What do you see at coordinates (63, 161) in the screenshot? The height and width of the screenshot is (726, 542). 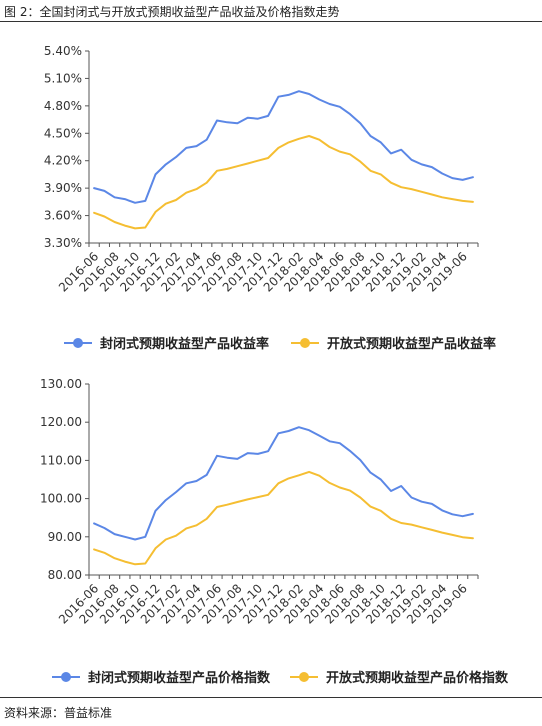 I see `y-tick-label: 4.20%` at bounding box center [63, 161].